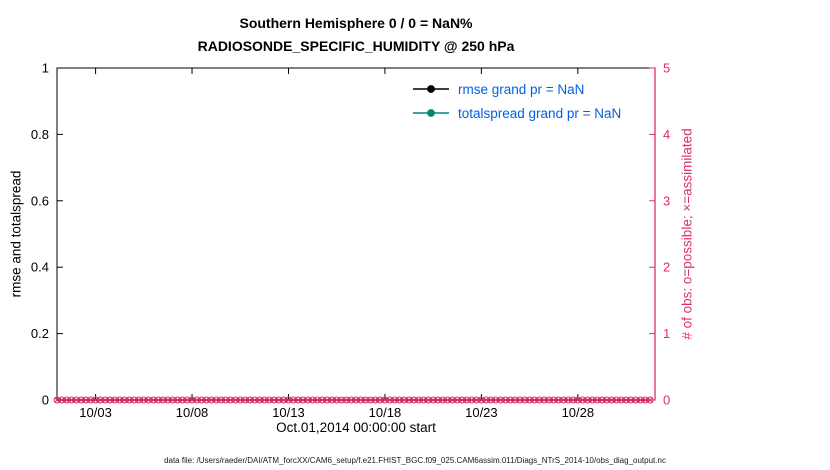  Describe the element at coordinates (40, 134) in the screenshot. I see `svg-text: 0.8` at that location.